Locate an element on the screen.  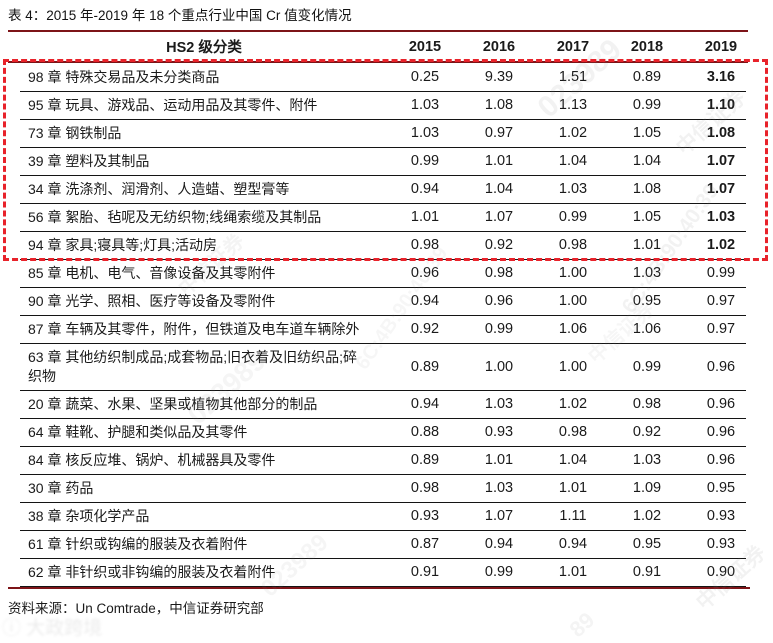
cell-2019: 3.16 is located at coordinates (721, 77).